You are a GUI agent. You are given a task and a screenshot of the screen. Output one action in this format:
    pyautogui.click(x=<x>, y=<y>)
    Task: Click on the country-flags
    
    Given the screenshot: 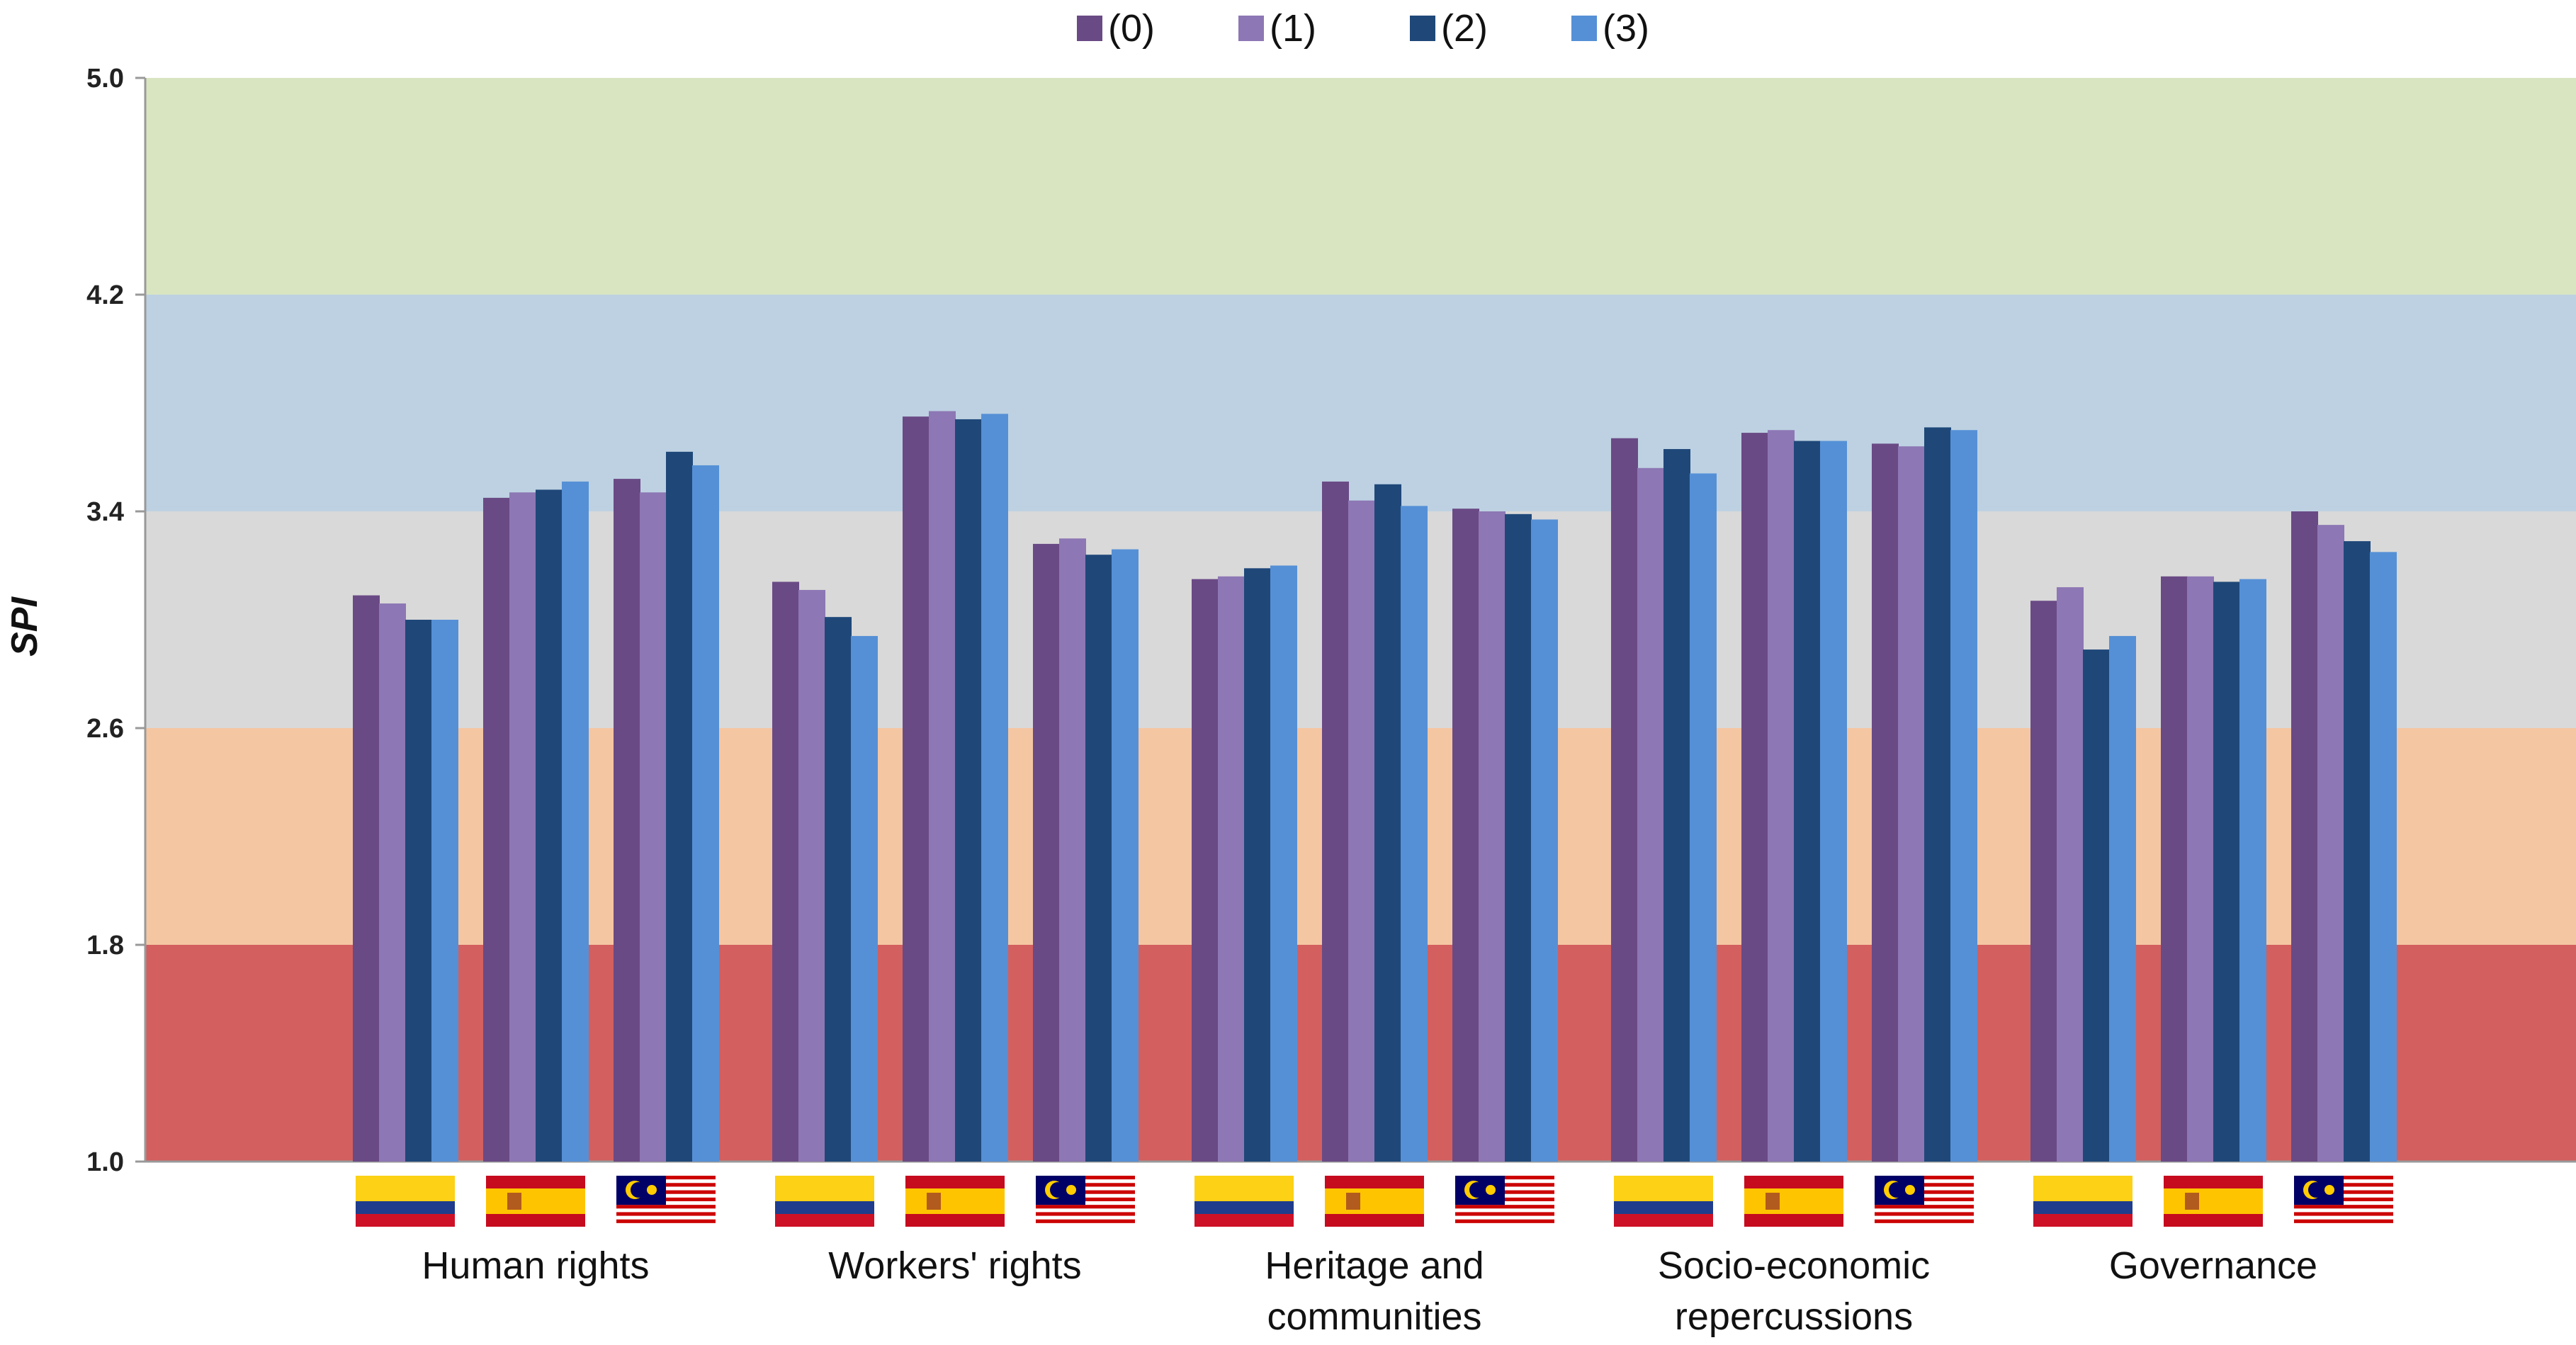 What is the action you would take?
    pyautogui.click(x=1374, y=1201)
    